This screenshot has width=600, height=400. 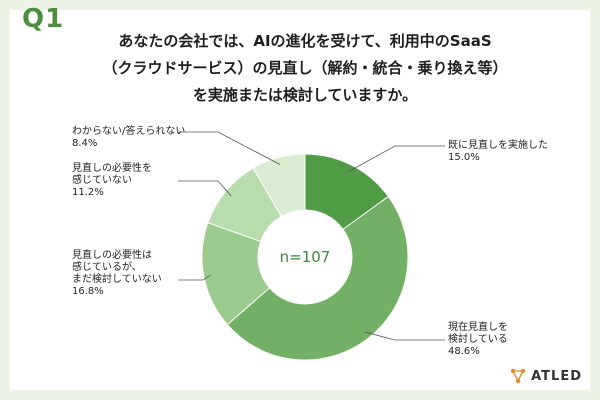 What do you see at coordinates (305, 257) in the screenshot?
I see `sample-size-label: n=107` at bounding box center [305, 257].